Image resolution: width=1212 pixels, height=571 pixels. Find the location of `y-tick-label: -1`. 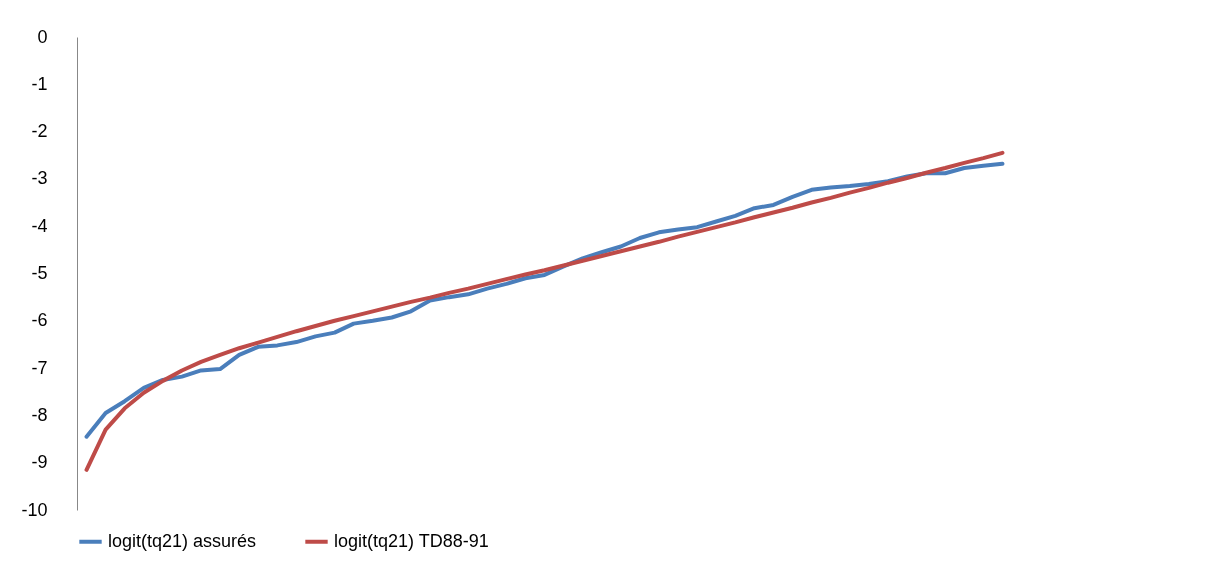

y-tick-label: -1 is located at coordinates (39, 83).